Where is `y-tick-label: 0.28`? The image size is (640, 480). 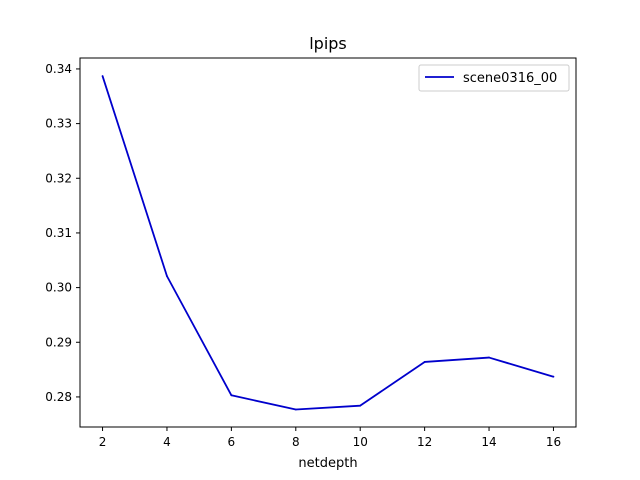
y-tick-label: 0.28 is located at coordinates (58, 397).